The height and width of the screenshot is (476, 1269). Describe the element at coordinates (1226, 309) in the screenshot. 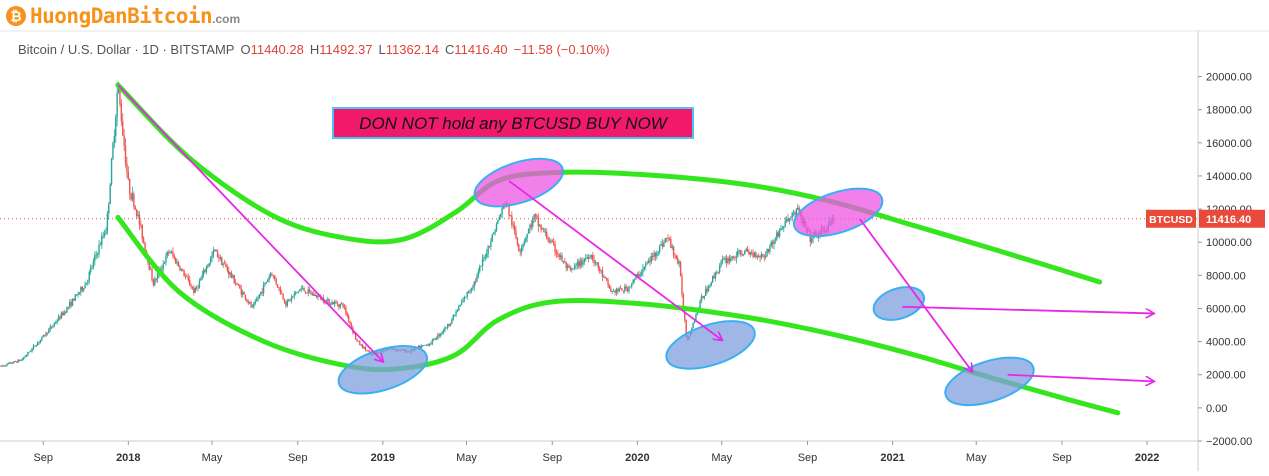

I see `y-tick-label: 6000.00` at that location.